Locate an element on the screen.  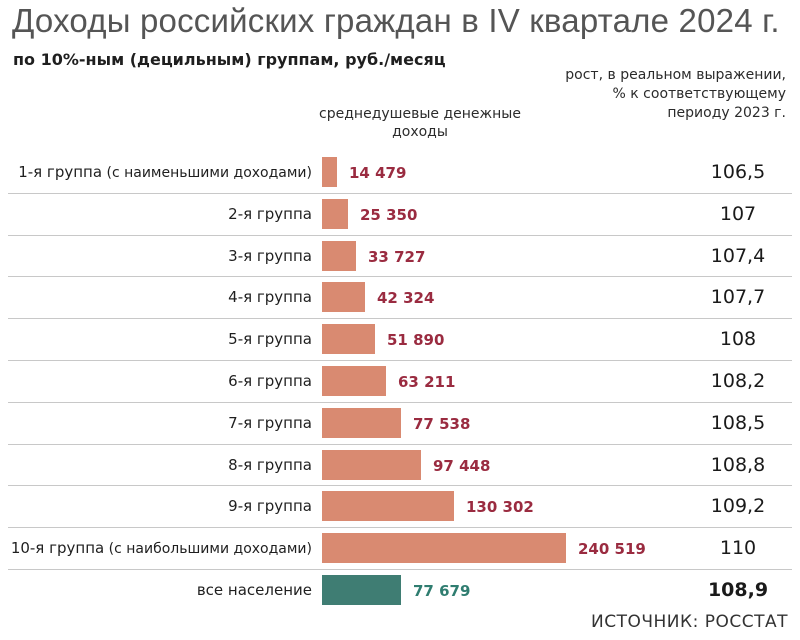
row-label: 10-я группа (с наибольшими доходами) is located at coordinates (161, 548).